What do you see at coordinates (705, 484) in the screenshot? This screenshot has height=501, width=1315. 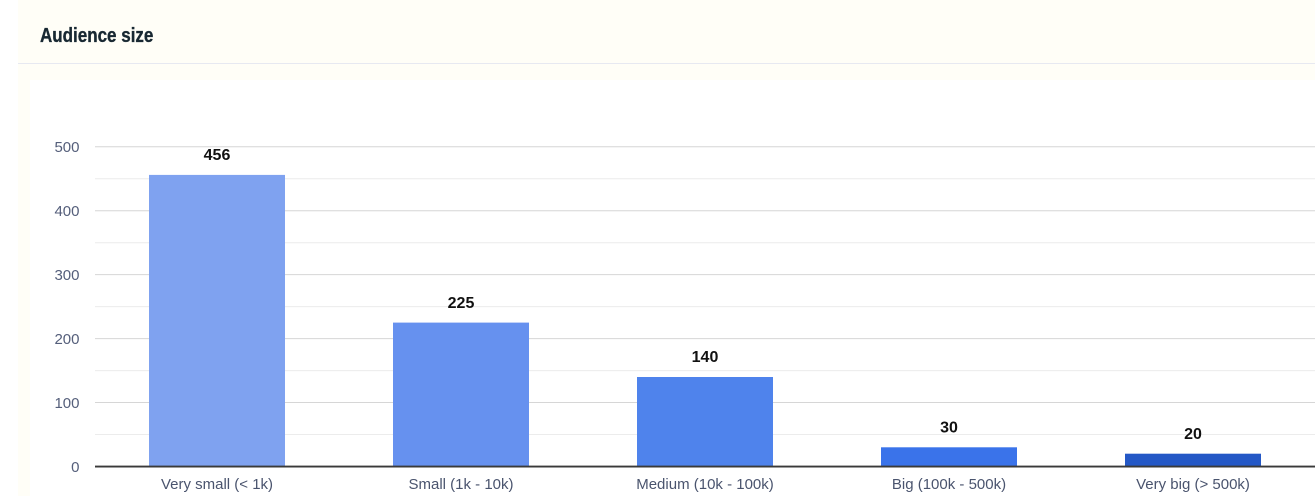 I see `svg-text: Medium (10k - 100k)` at bounding box center [705, 484].